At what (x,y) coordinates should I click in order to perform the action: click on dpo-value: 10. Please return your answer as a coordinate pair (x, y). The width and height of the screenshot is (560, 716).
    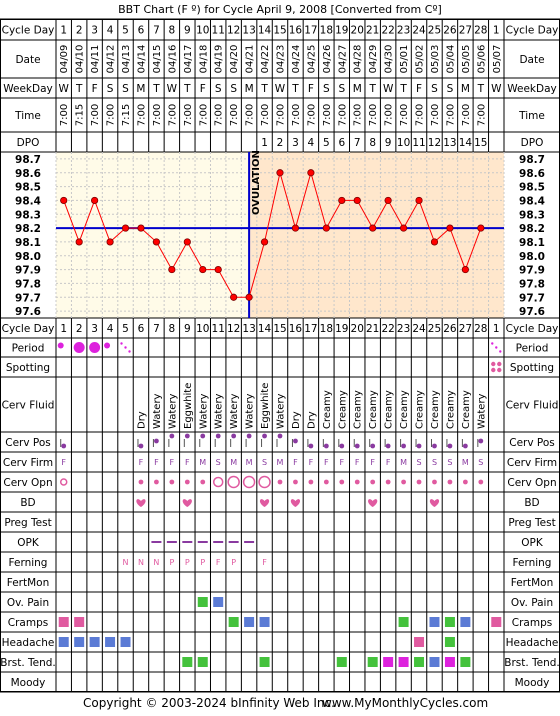
    Looking at the image, I should click on (403, 143).